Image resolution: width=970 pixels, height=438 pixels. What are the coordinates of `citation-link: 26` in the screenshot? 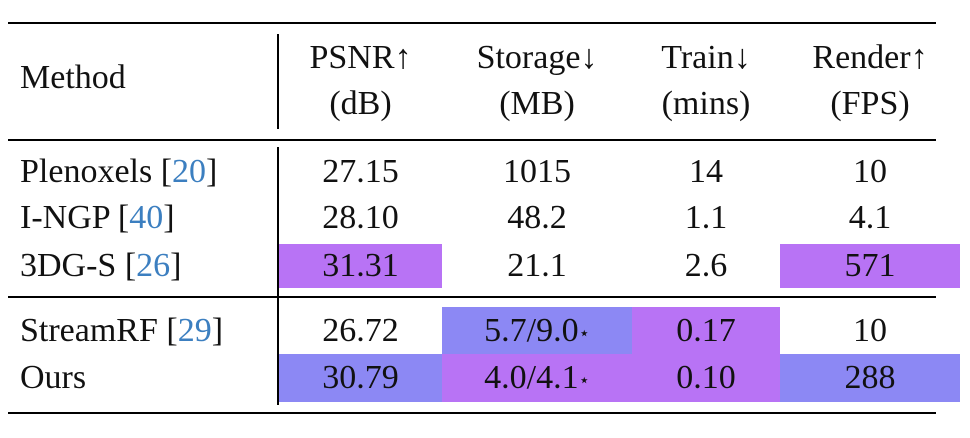 It's located at (153, 265).